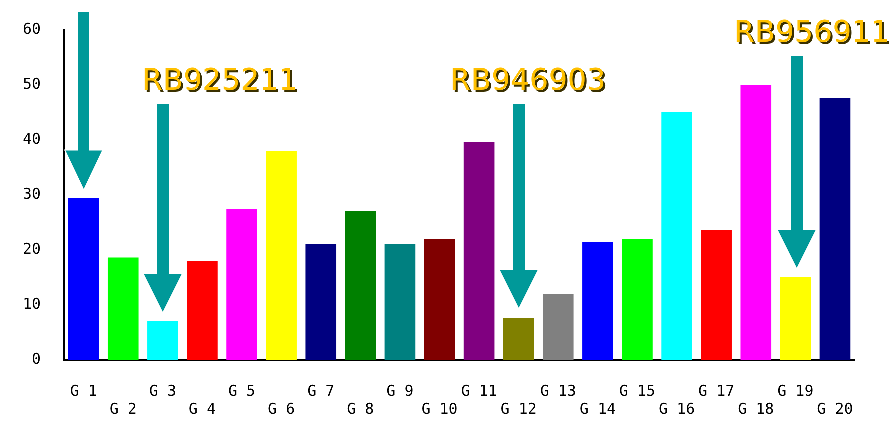  Describe the element at coordinates (716, 391) in the screenshot. I see `x-tick-label: G 17` at that location.